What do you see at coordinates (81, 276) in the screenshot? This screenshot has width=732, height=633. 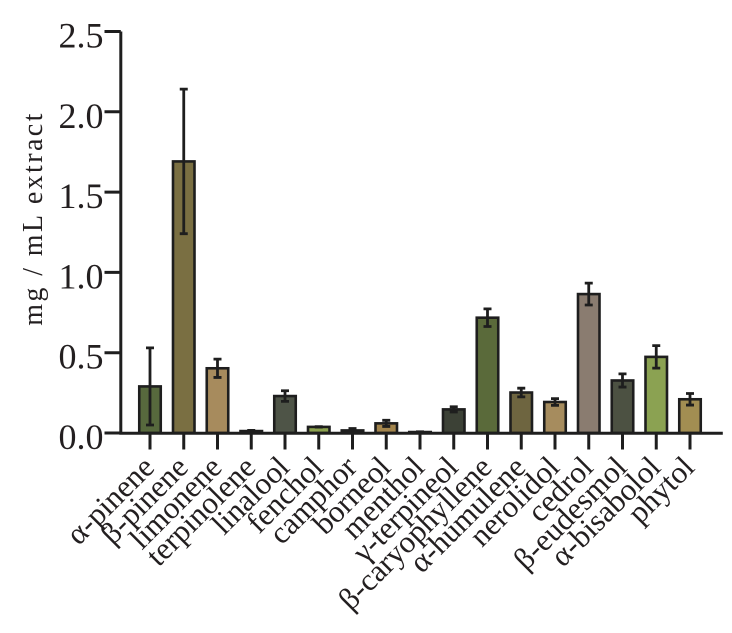 I see `svg-text: 1.0` at bounding box center [81, 276].